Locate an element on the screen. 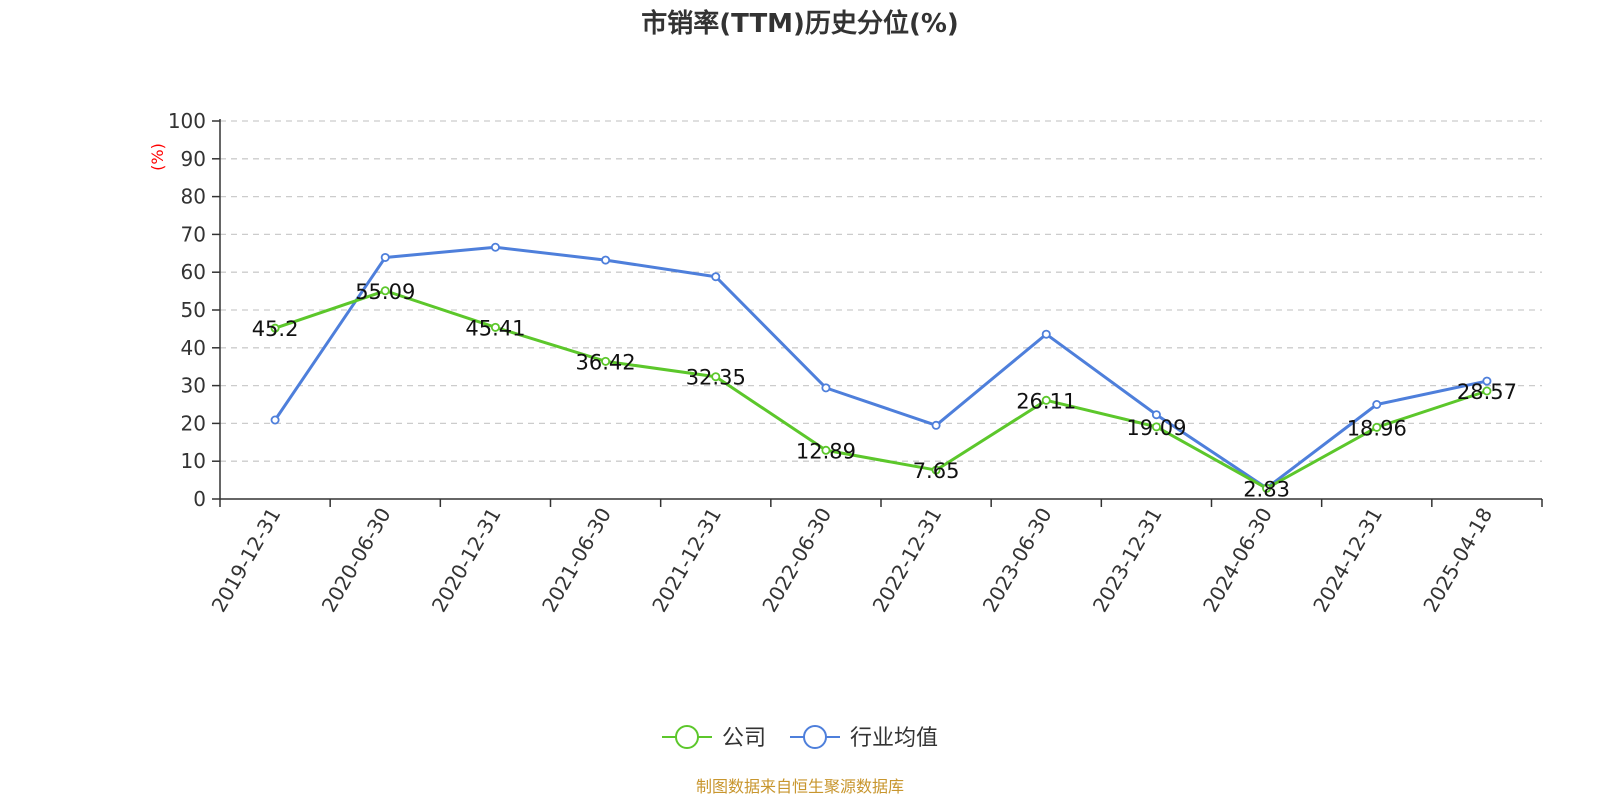 The image size is (1600, 800). x-tick-label: 2021-06-30 is located at coordinates (576, 560).